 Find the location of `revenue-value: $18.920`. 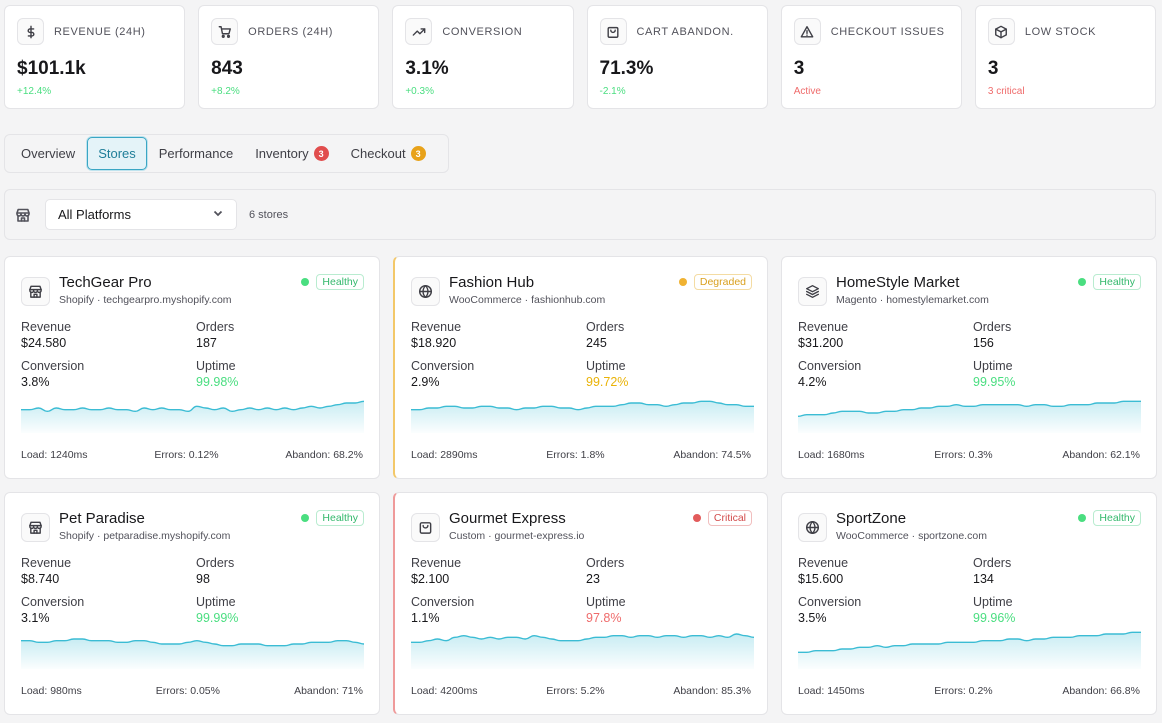

revenue-value: $18.920 is located at coordinates (434, 343).